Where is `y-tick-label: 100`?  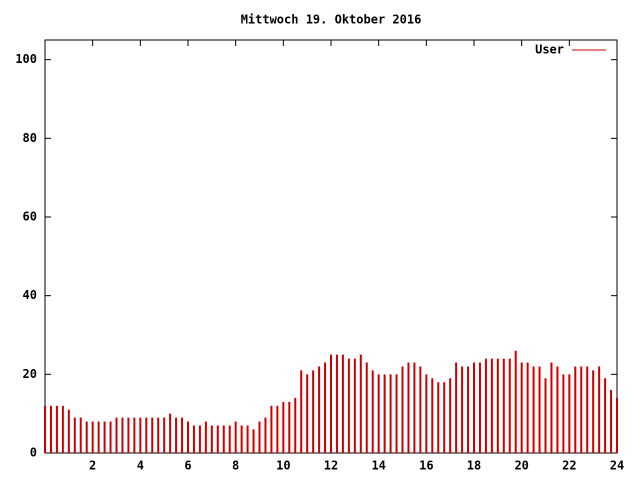 y-tick-label: 100 is located at coordinates (26, 59).